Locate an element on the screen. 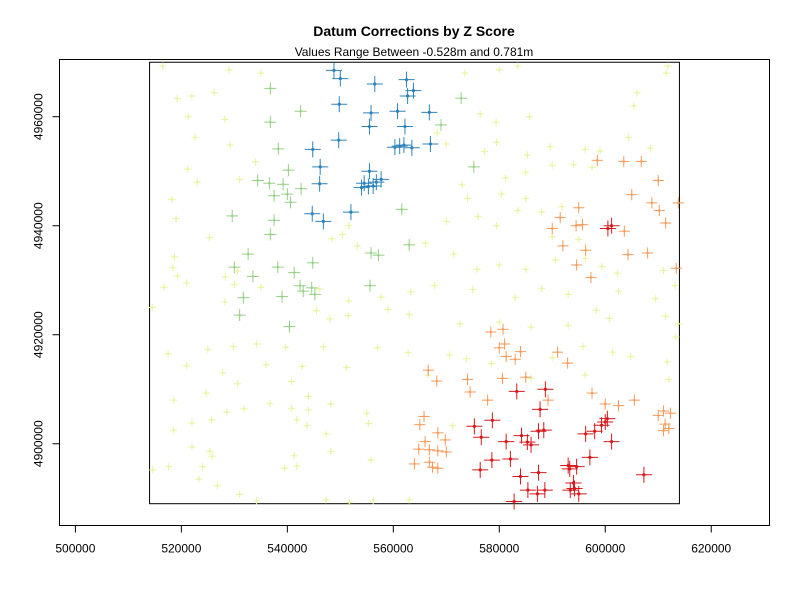 The image size is (800, 600). x-tick-label: 580000 is located at coordinates (499, 549).